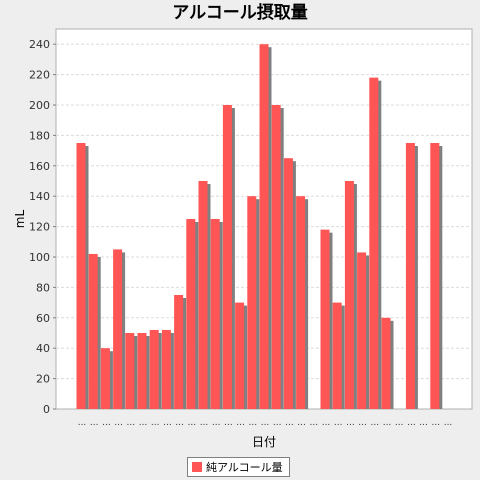 This screenshot has width=480, height=480. Describe the element at coordinates (244, 467) in the screenshot. I see `legend-label: 純アルコール量` at that location.